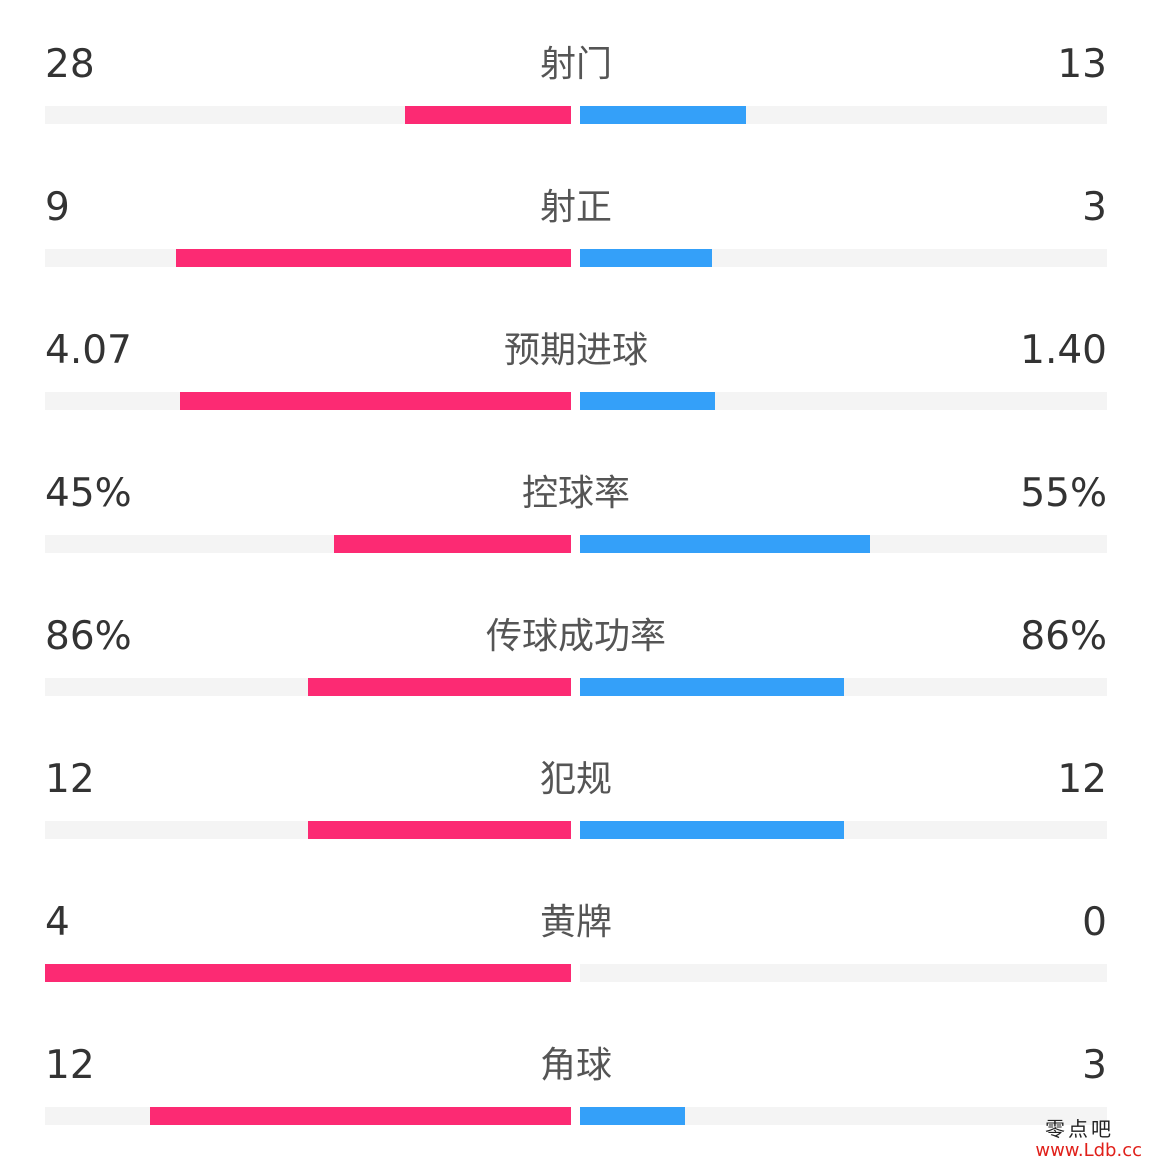 This screenshot has width=1152, height=1163. Describe the element at coordinates (1063, 636) in the screenshot. I see `away-value: 86%` at that location.